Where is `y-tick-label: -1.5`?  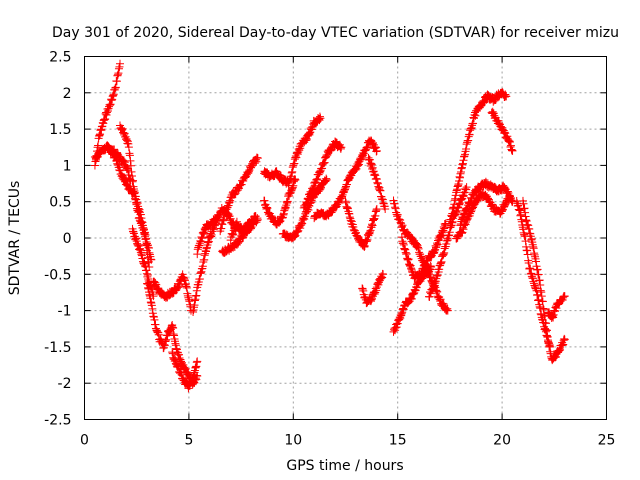
y-tick-label: -1.5 is located at coordinates (57, 348).